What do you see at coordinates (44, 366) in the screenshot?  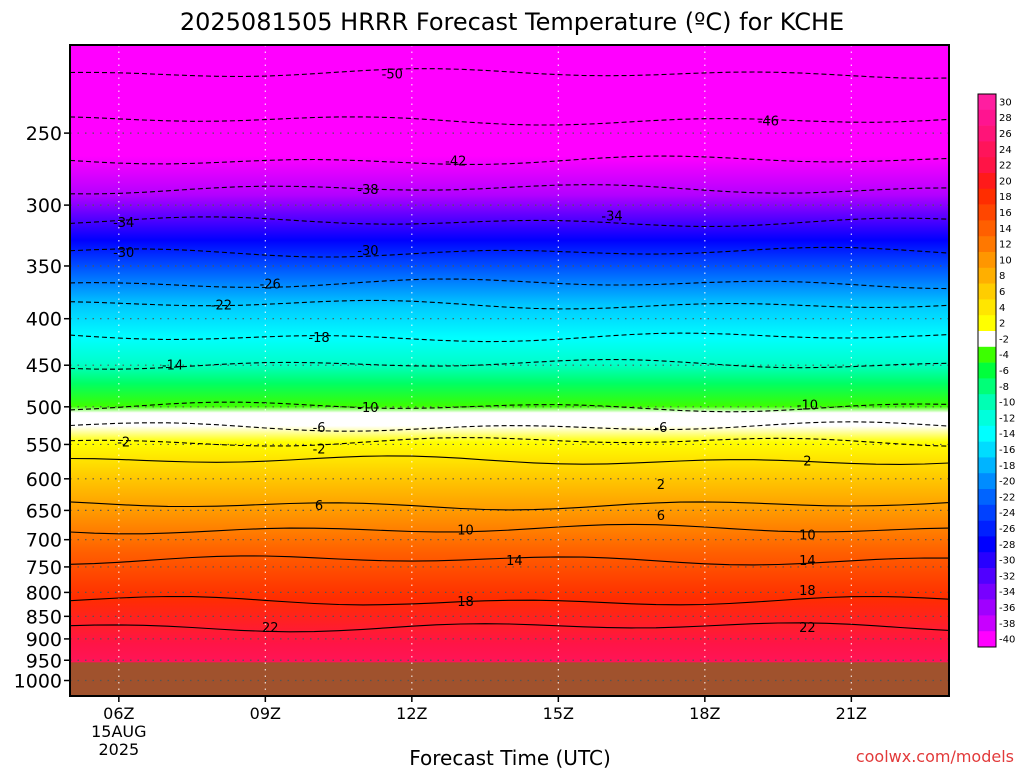 I see `y-tick-label: 450` at bounding box center [44, 366].